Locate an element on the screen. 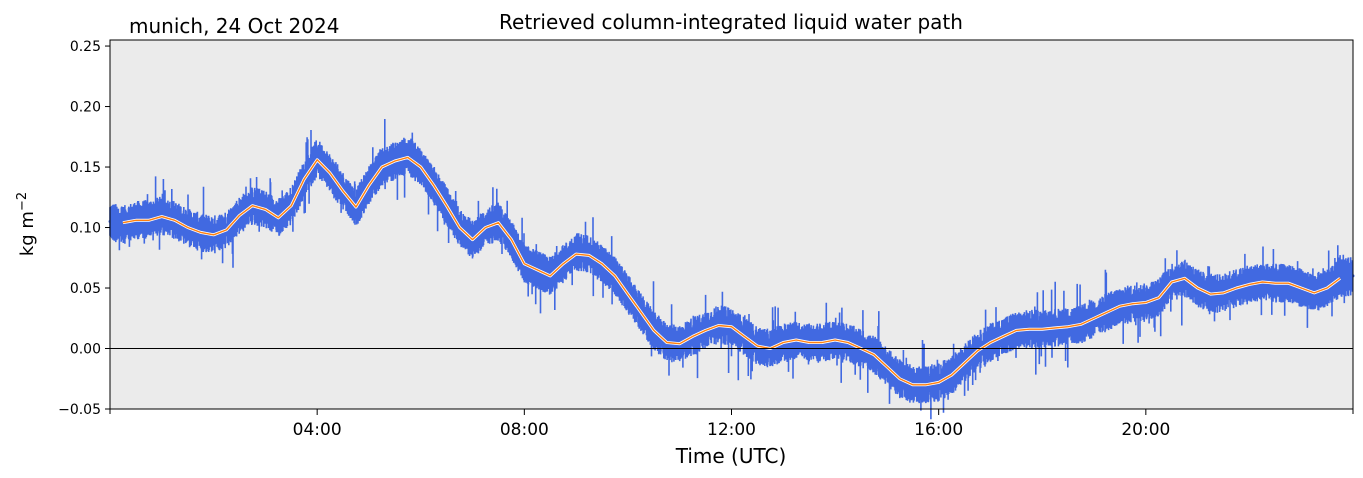 This screenshot has height=478, width=1363. x-axis: 04:00 08:00 12:00 16:00 20:00 is located at coordinates (731, 424).